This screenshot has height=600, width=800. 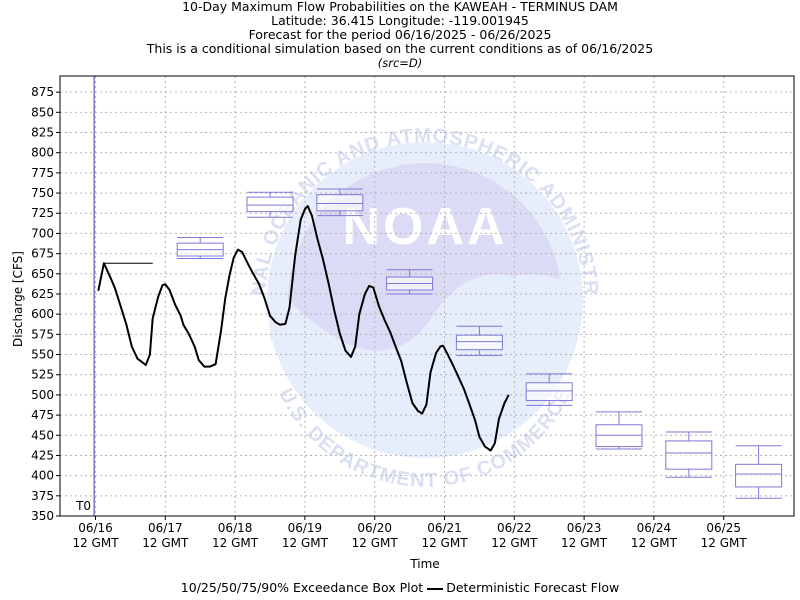 I want to click on y-tick-label: 600, so click(x=42, y=314).